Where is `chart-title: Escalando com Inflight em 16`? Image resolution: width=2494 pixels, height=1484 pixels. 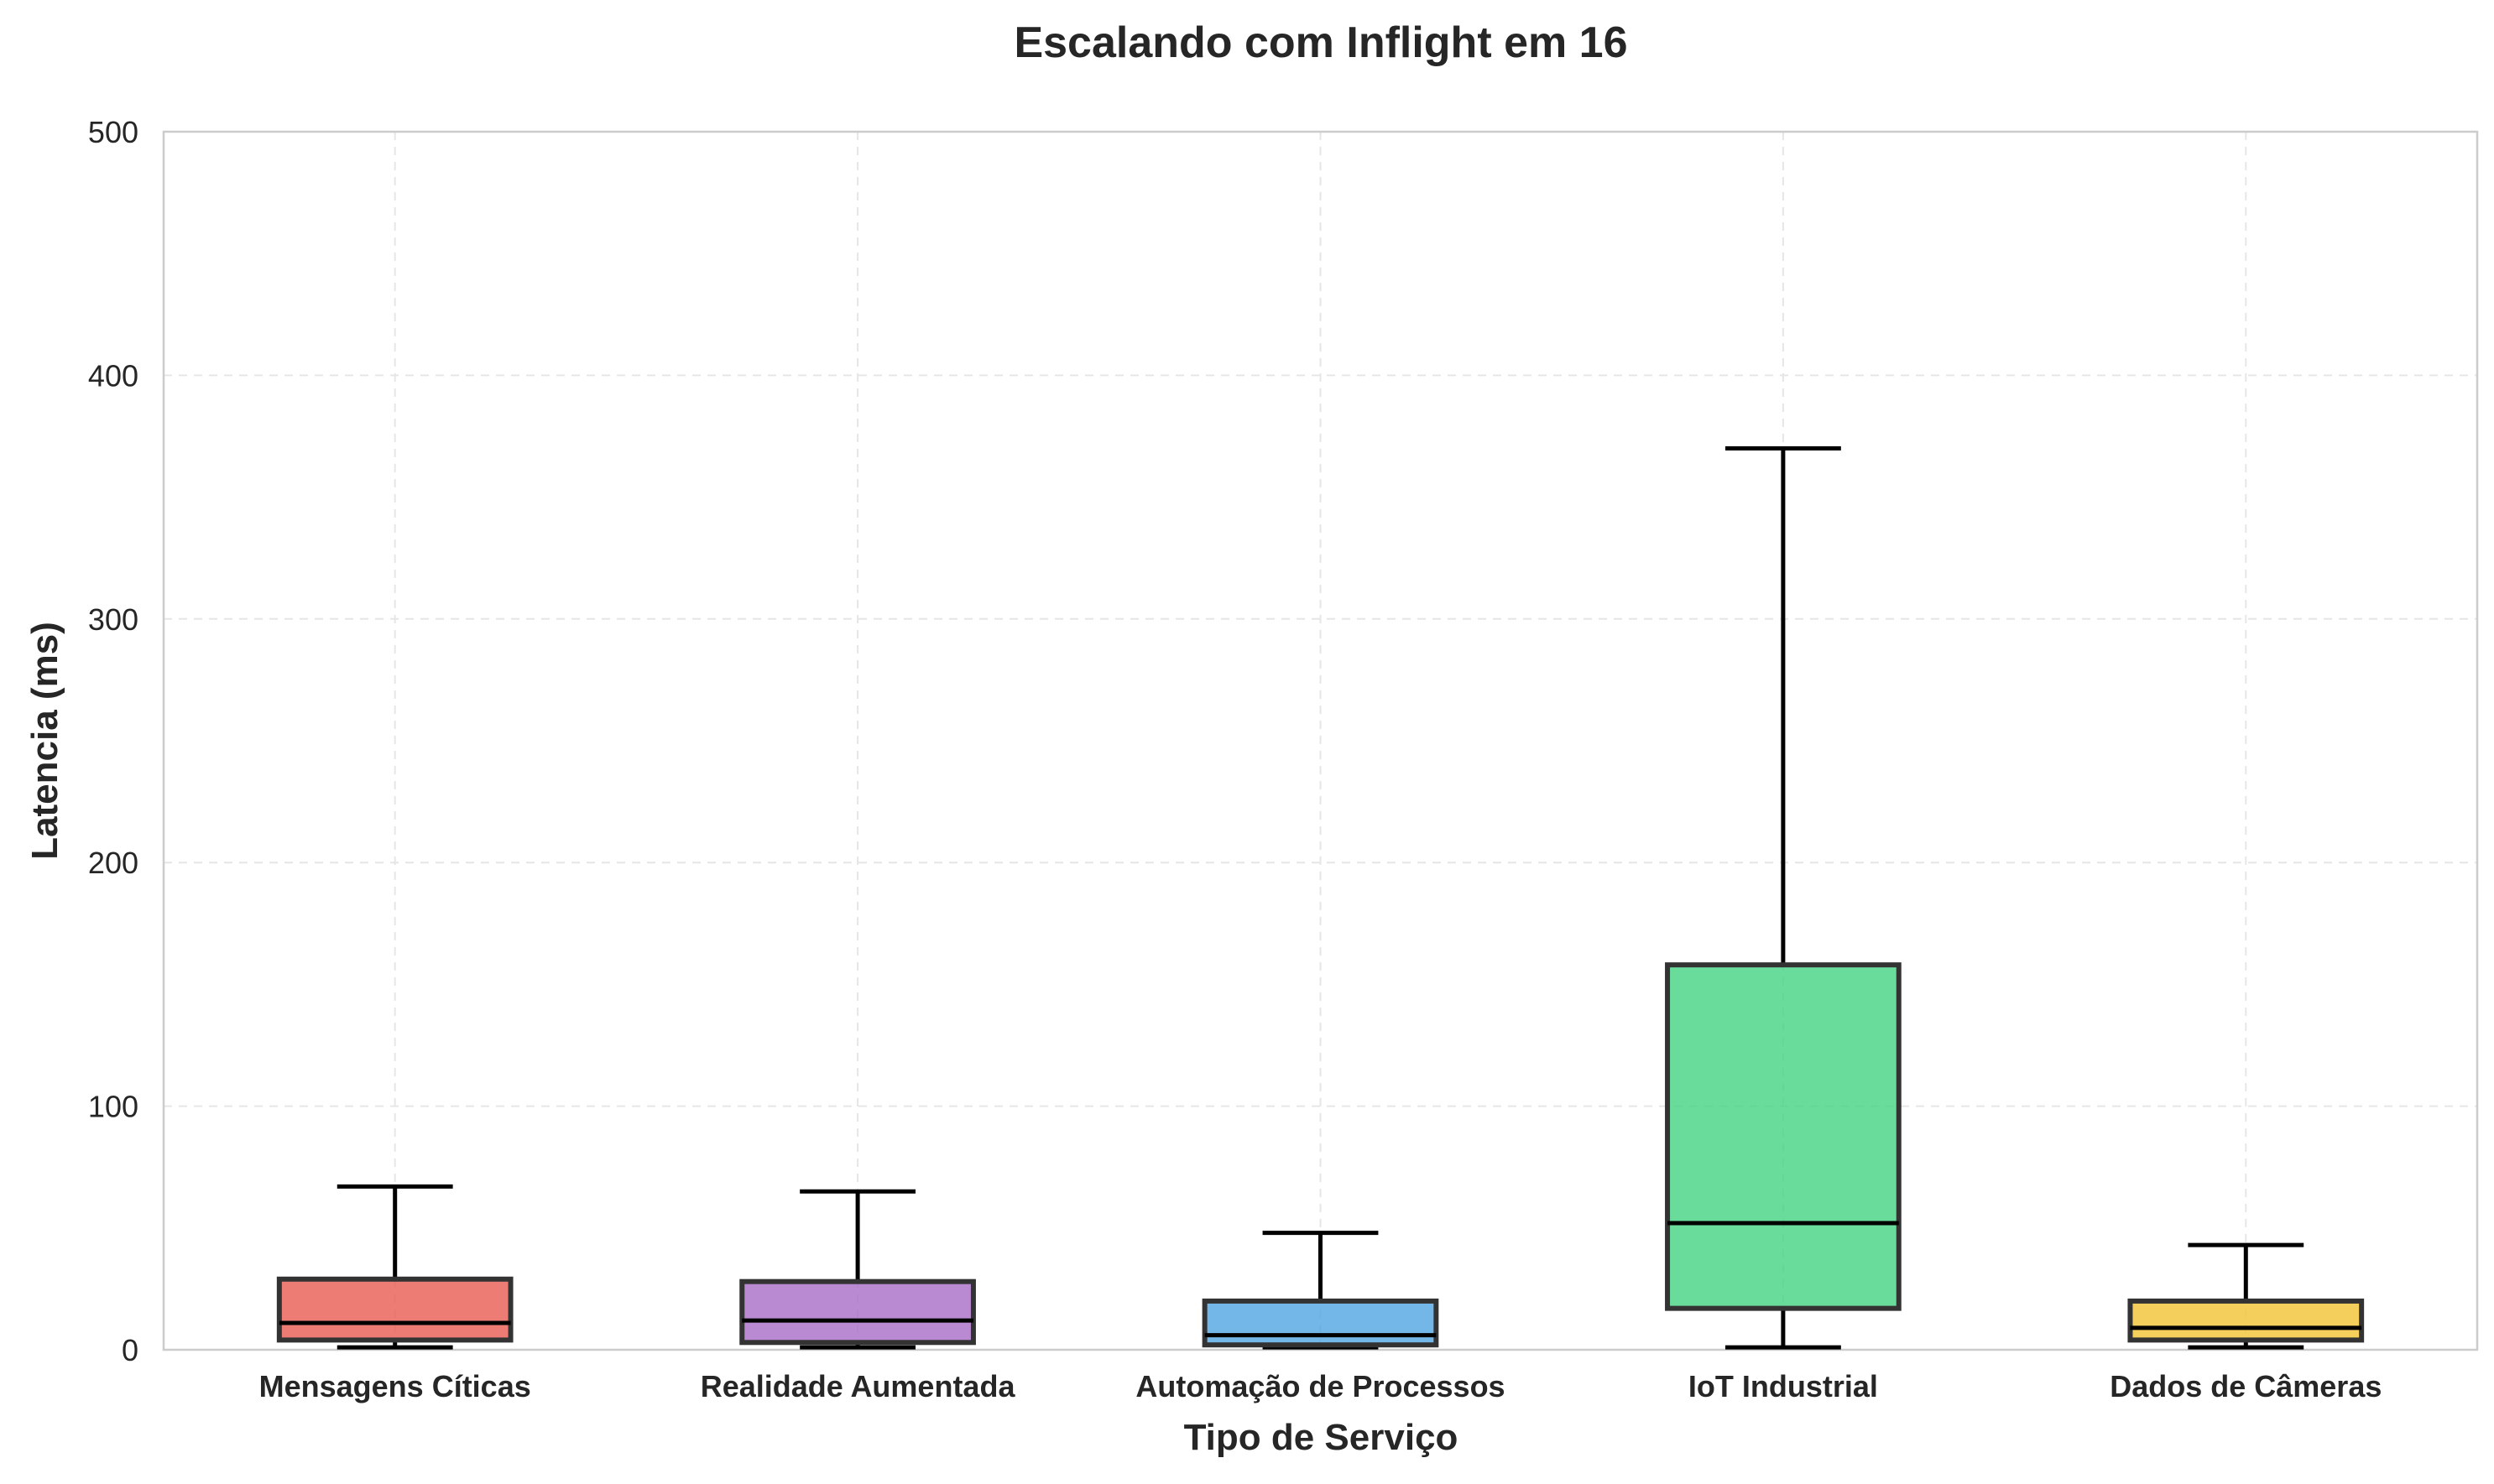 chart-title: Escalando com Inflight em 16 is located at coordinates (1321, 42).